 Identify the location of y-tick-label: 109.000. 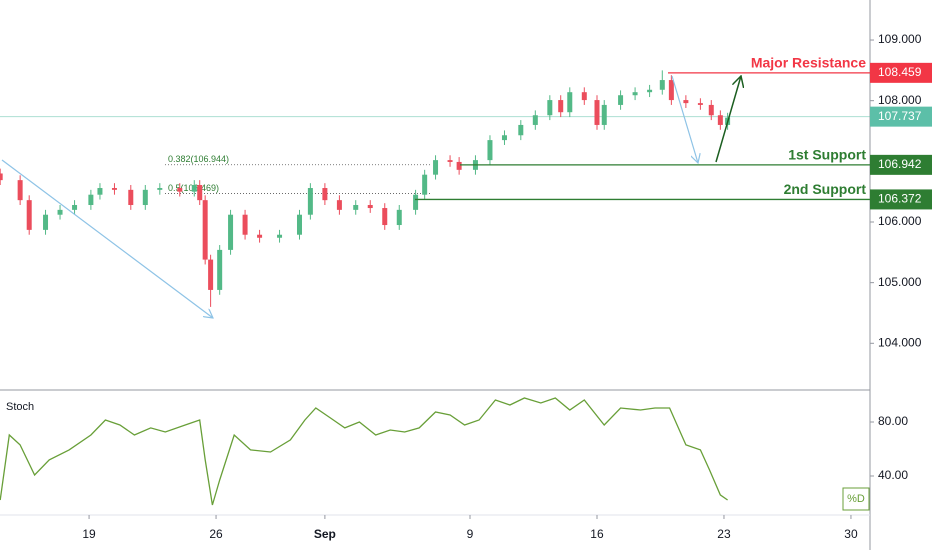
(900, 39).